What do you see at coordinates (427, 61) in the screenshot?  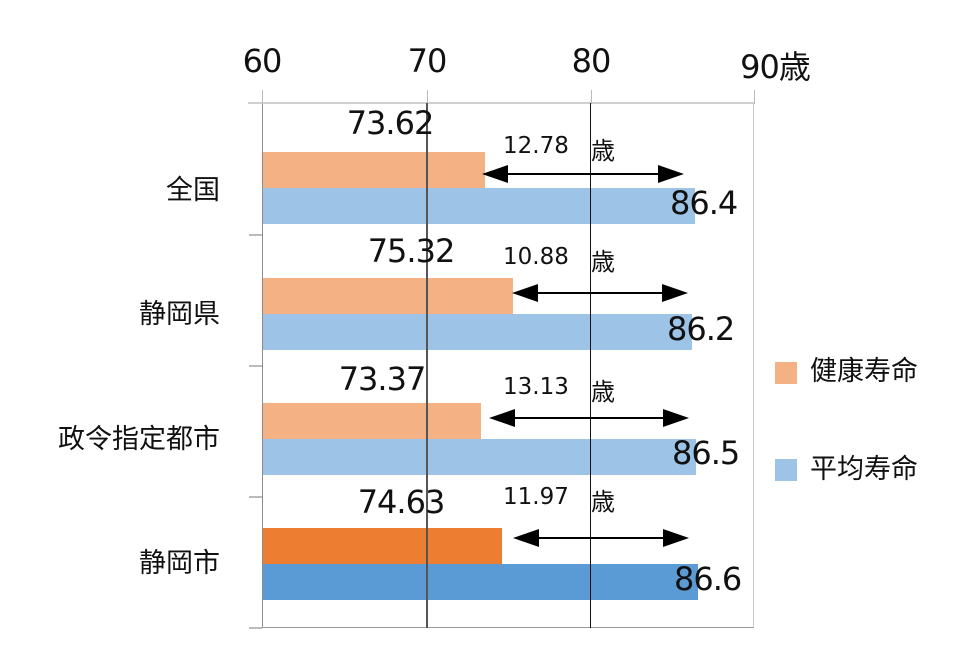 I see `x-tick-70: 70` at bounding box center [427, 61].